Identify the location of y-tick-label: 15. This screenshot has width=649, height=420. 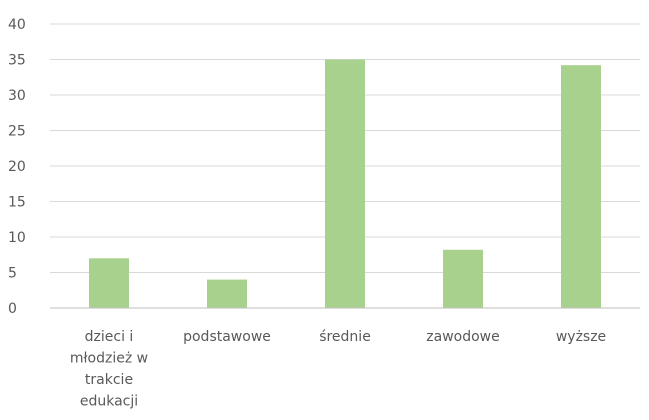
(17, 203).